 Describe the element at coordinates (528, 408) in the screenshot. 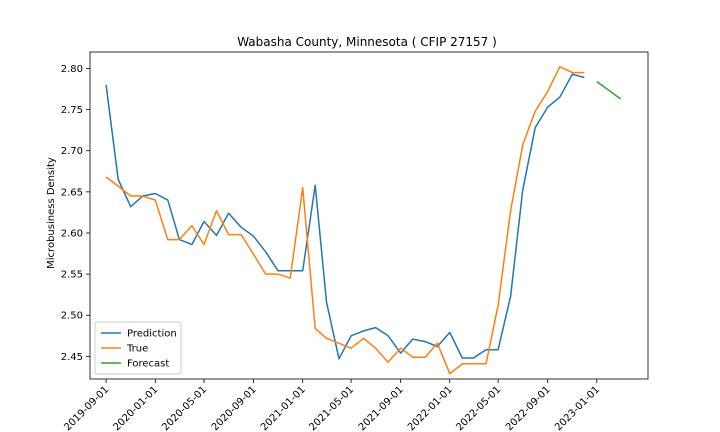

I see `x-tick-label: 2022-09-01` at that location.